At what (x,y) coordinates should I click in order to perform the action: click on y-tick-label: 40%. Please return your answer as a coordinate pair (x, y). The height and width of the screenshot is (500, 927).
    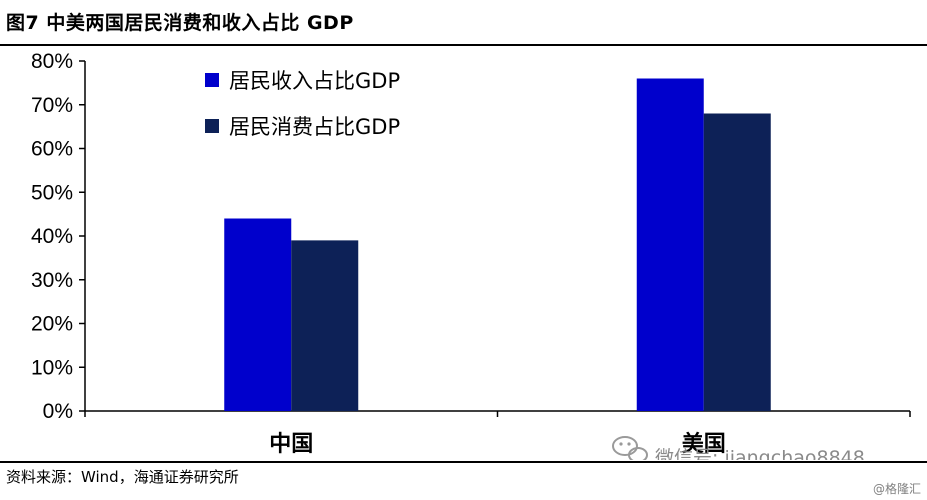
    Looking at the image, I should click on (52, 236).